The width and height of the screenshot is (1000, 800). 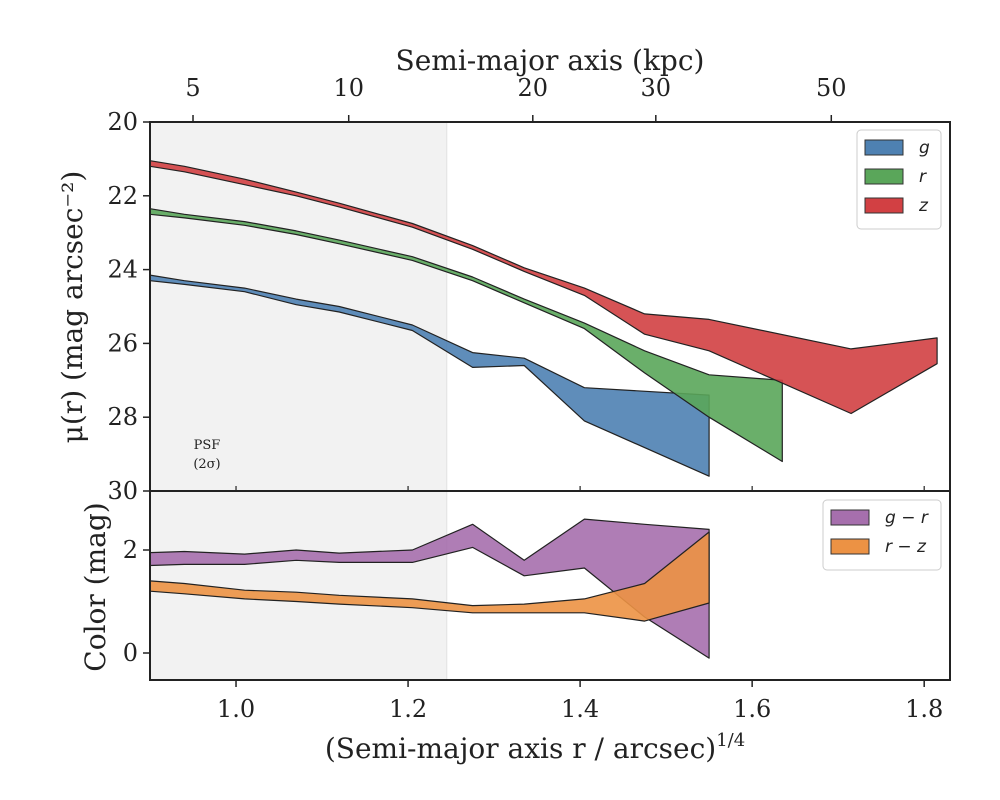 What do you see at coordinates (831, 88) in the screenshot?
I see `top-tick-label: 50` at bounding box center [831, 88].